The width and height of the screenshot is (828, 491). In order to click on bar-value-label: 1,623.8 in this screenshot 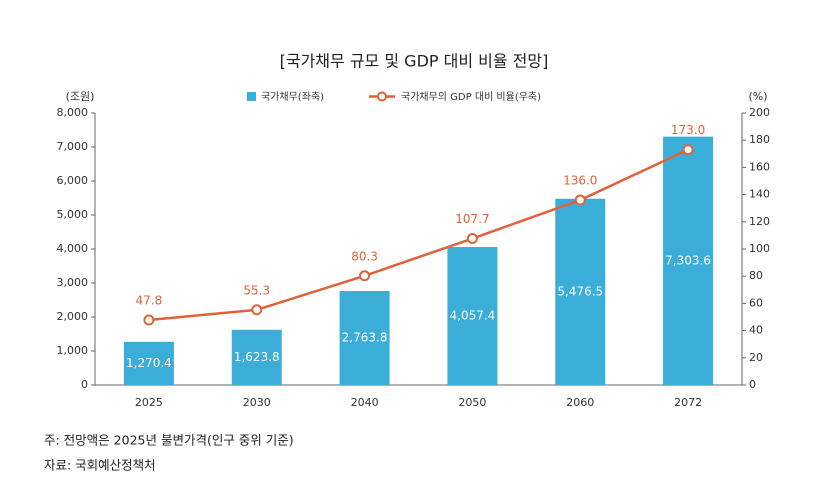, I will do `click(257, 357)`.